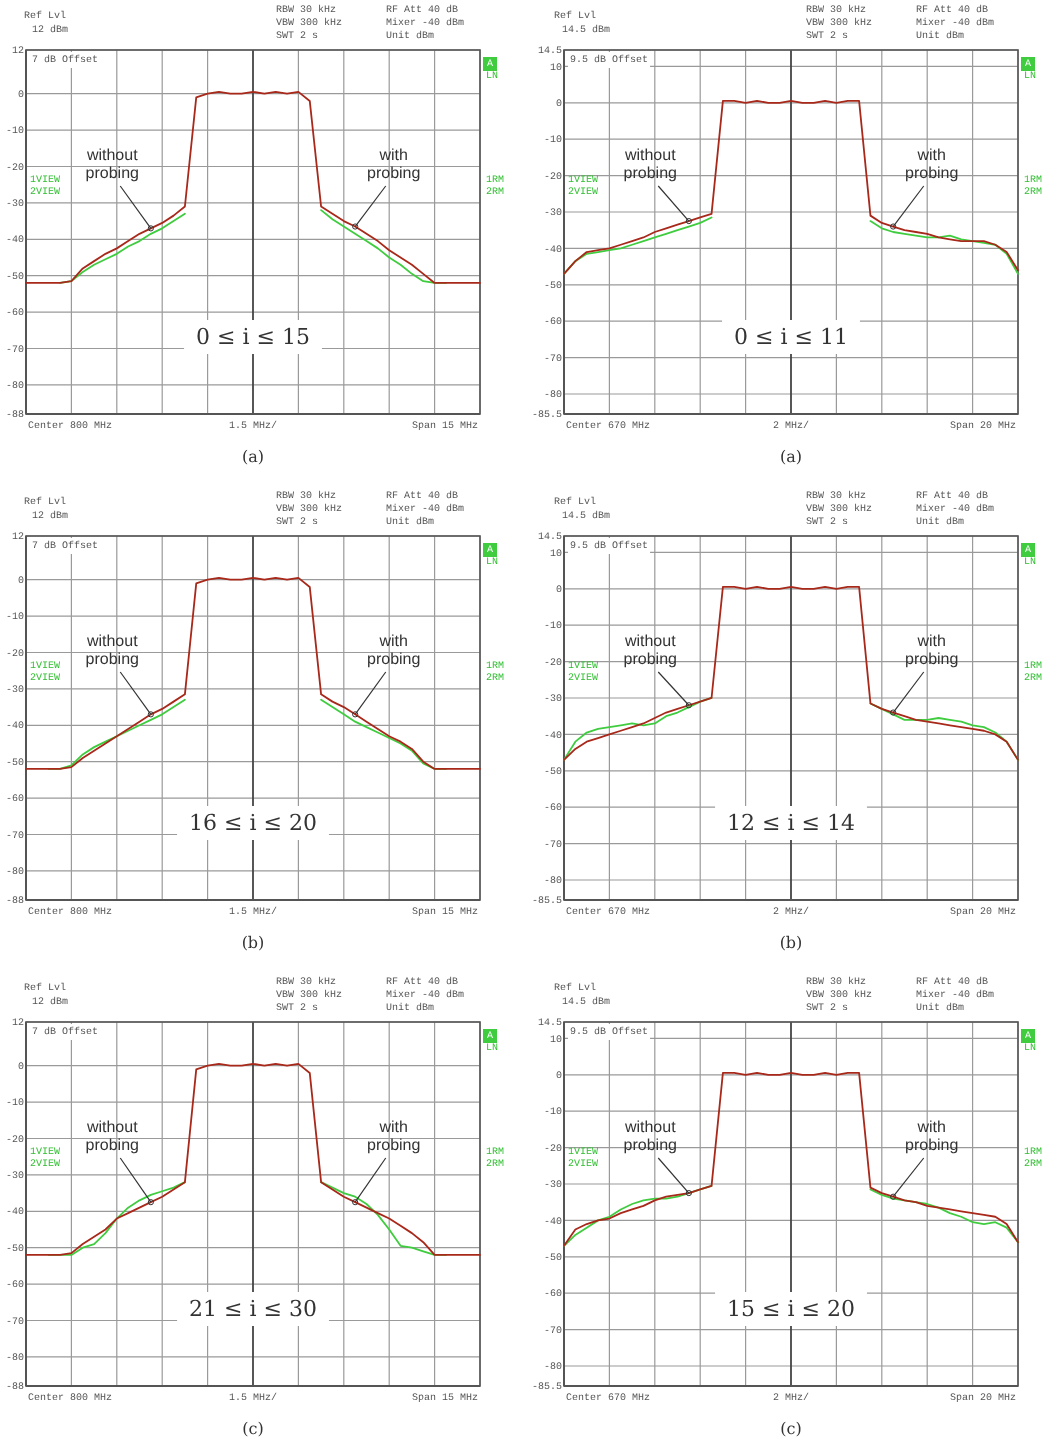  What do you see at coordinates (253, 337) in the screenshot?
I see `annotation: 0 ≤ i ≤ 15` at bounding box center [253, 337].